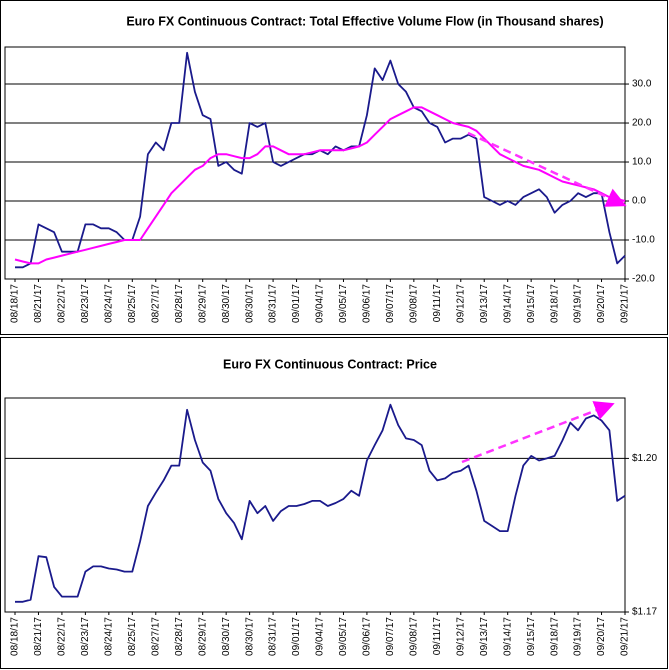 The height and width of the screenshot is (670, 669). What do you see at coordinates (642, 162) in the screenshot?
I see `y-tick-label: 10.0` at bounding box center [642, 162].